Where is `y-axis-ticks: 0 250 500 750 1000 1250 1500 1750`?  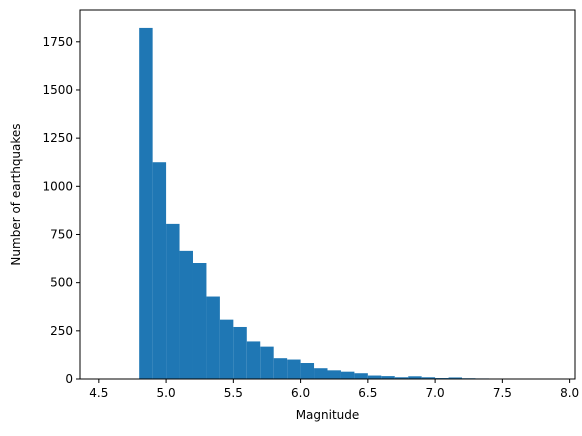 y-axis-ticks: 0 250 500 750 1000 1250 1500 1750 is located at coordinates (61, 210).